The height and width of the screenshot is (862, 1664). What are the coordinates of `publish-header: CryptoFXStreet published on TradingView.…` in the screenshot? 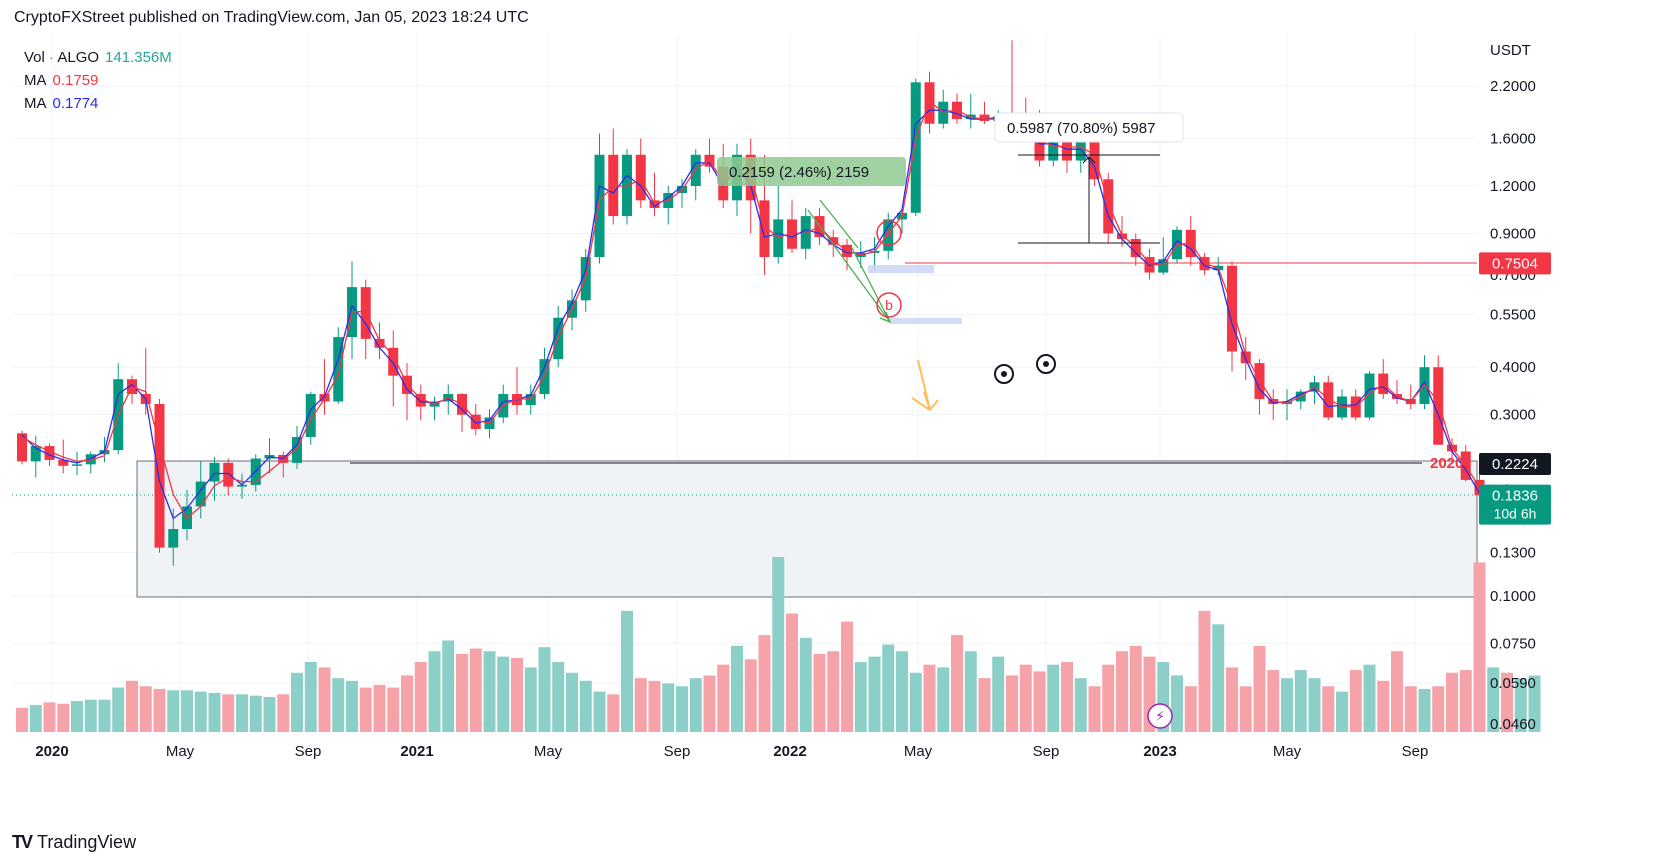 It's located at (271, 17).